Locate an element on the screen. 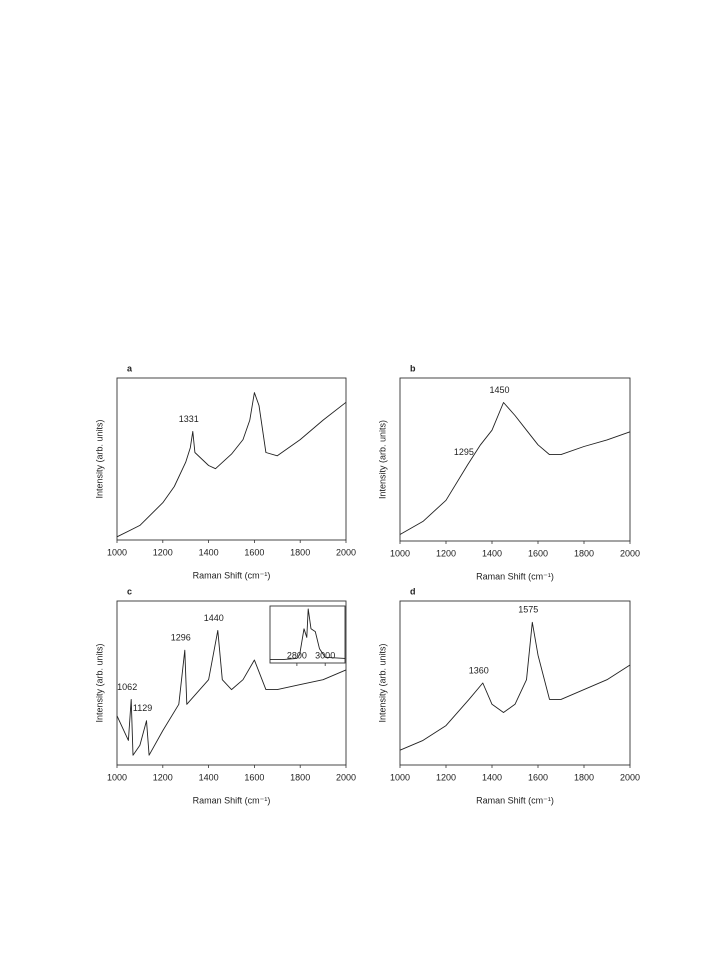  peak-label: 1062 is located at coordinates (127, 687).